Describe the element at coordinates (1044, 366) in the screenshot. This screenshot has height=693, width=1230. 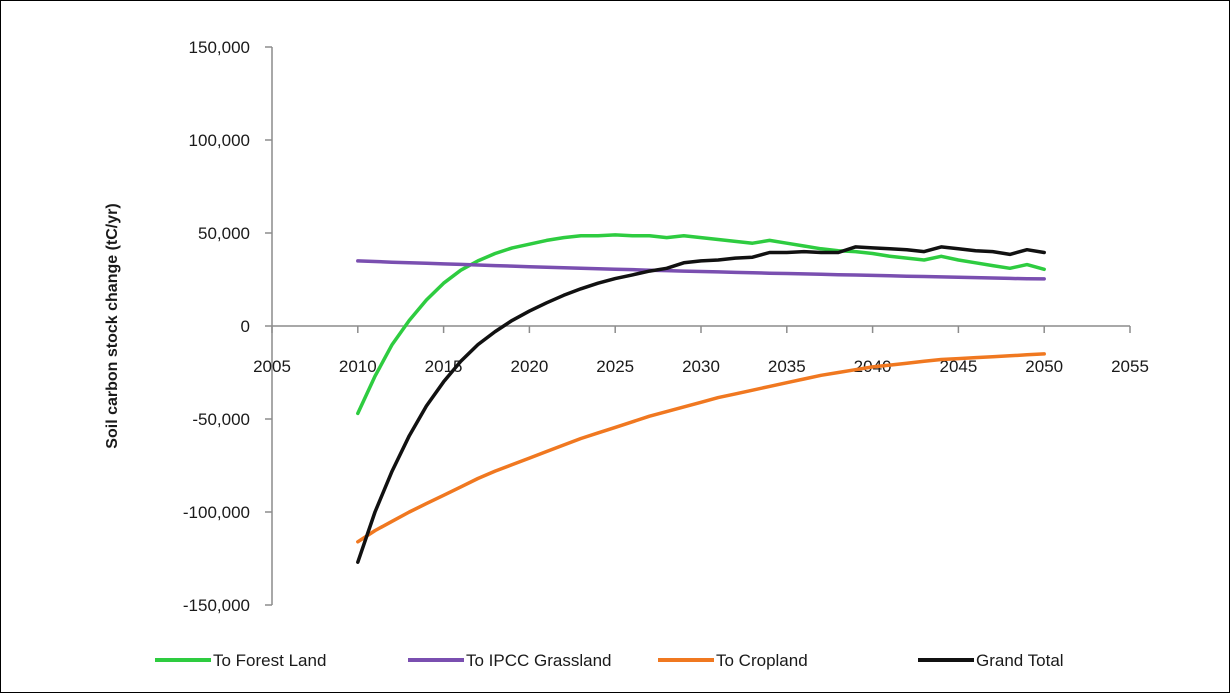
I see `x-tick-label: 2050` at that location.